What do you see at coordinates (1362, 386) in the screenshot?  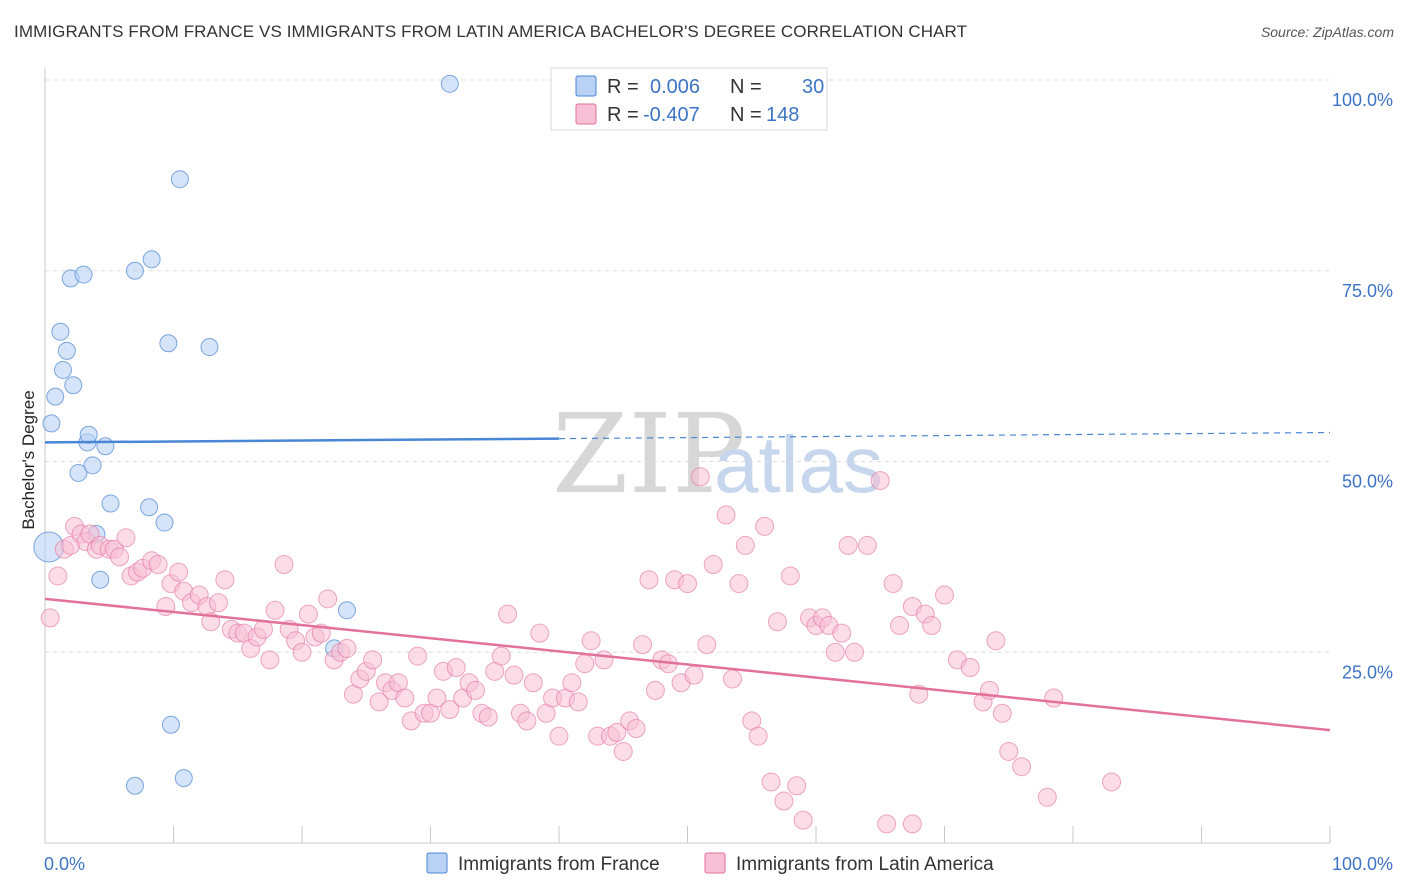 I see `y-tick-labels: 25.0% 50.0% 75.0% 100.0%` at bounding box center [1362, 386].